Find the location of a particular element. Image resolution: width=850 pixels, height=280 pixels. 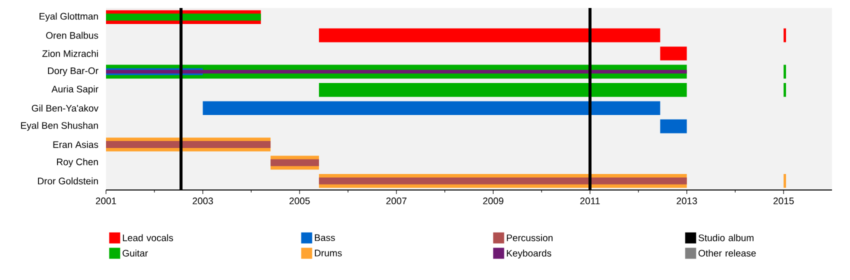

legend-label: Bass is located at coordinates (324, 238).